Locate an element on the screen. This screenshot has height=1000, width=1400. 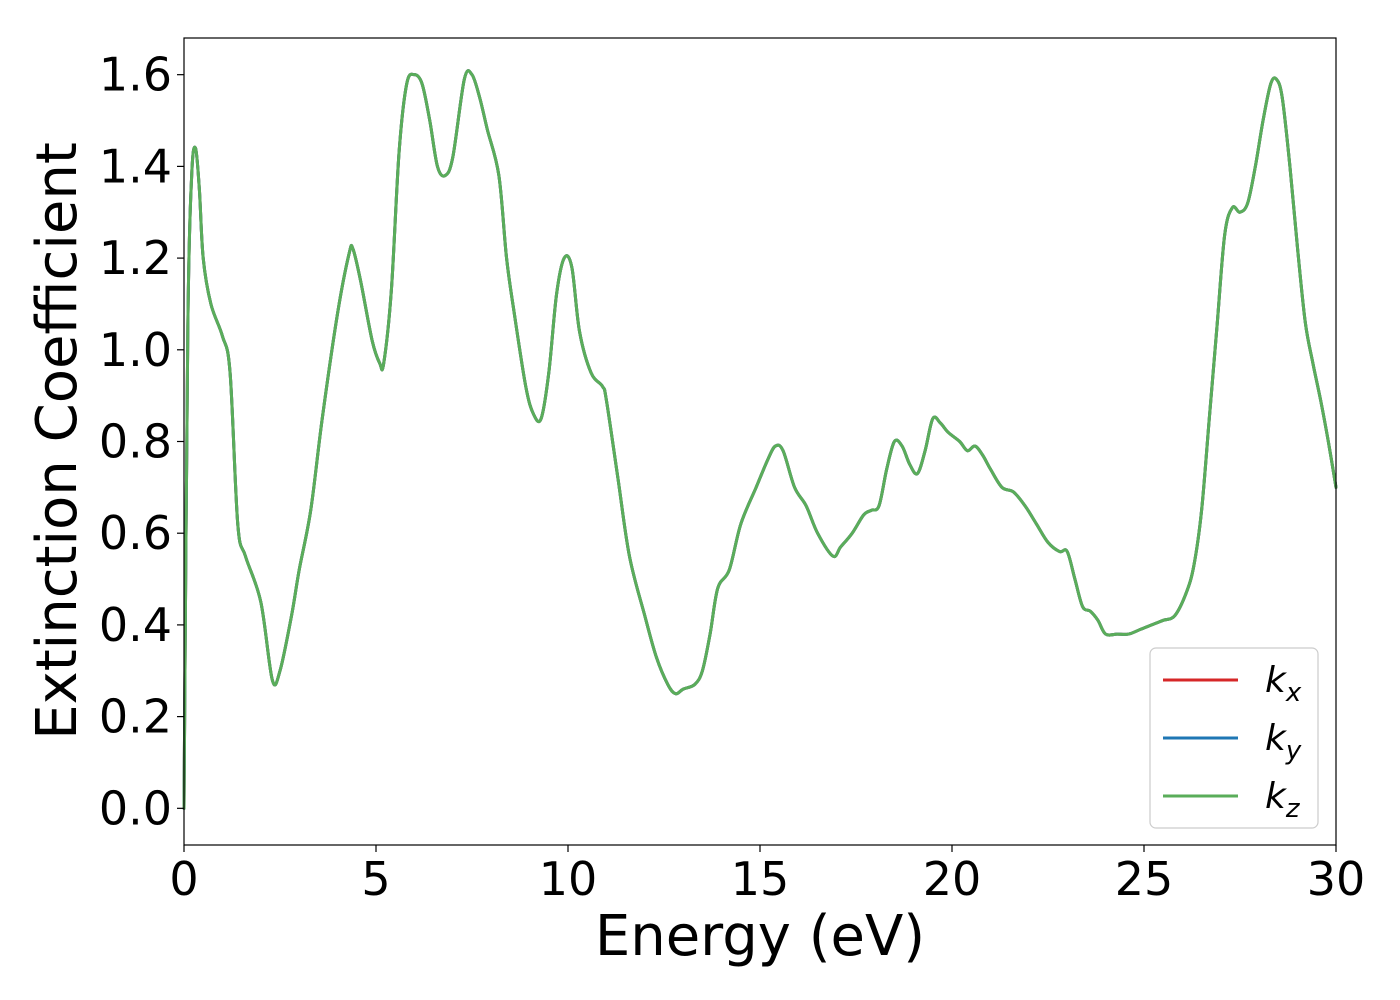
y-axis-ticks: 0.0 0.2 0.4 0.6 0.8 1.0 1.2 1.4 1.6 is located at coordinates (141, 441).